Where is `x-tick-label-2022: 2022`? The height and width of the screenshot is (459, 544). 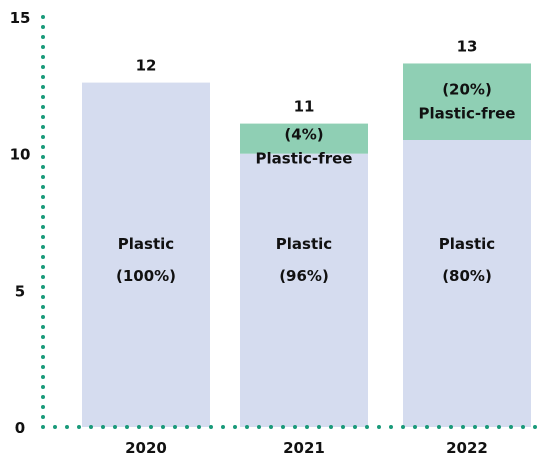 x-tick-label-2022: 2022 is located at coordinates (467, 448).